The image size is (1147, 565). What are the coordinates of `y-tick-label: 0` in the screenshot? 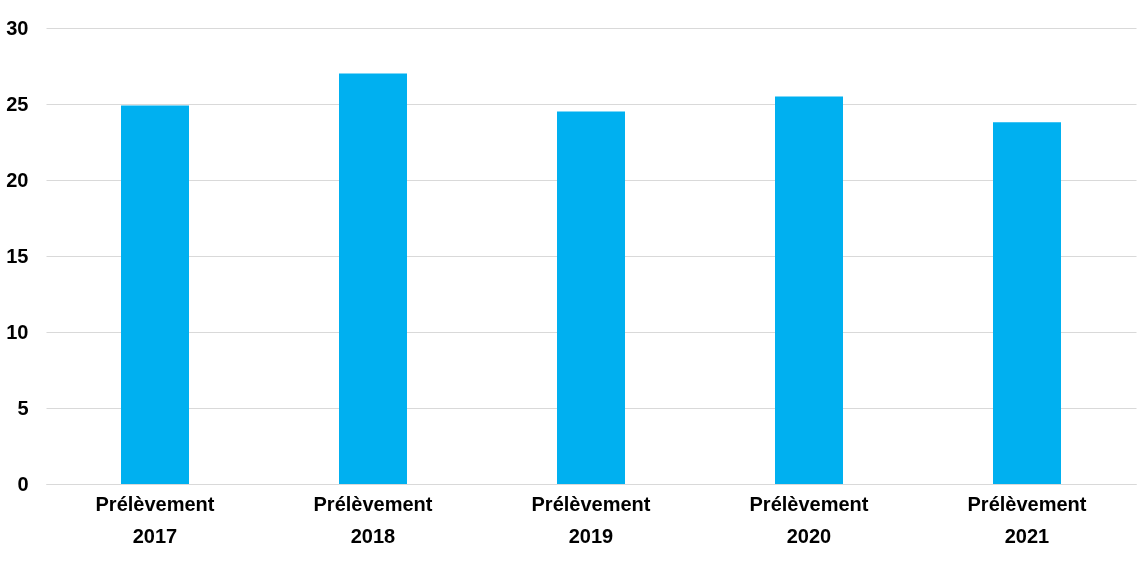 It's located at (23, 483).